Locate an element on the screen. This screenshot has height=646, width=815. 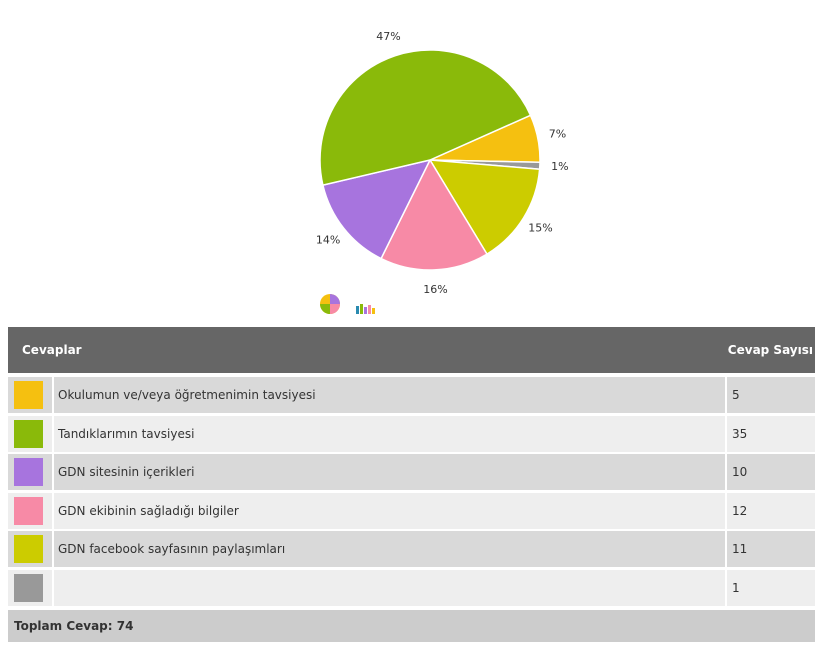
answer-text: GDN sitesinin içerikleri is located at coordinates (126, 472).